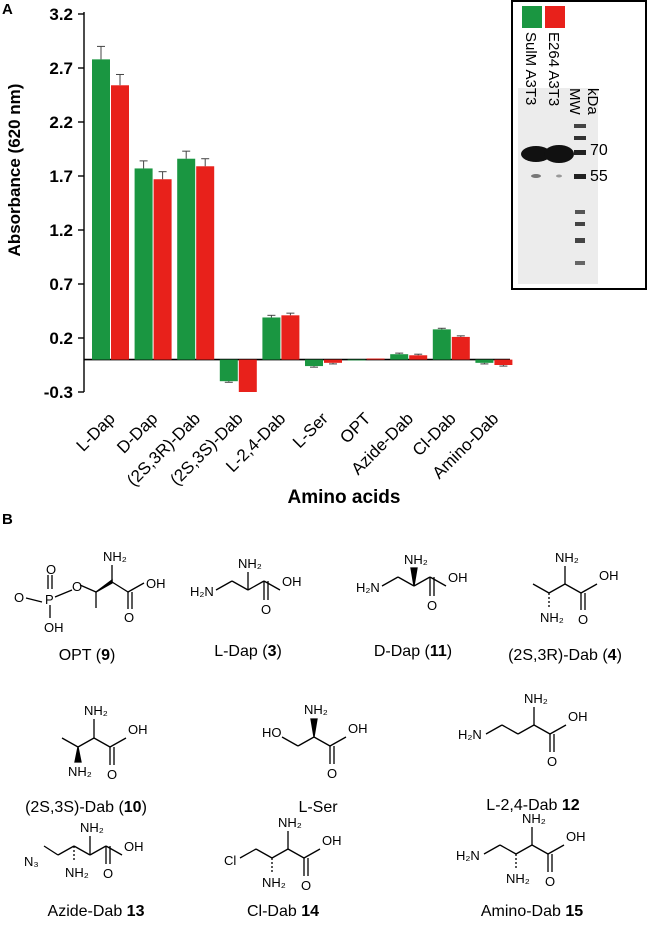  Describe the element at coordinates (248, 586) in the screenshot. I see `structure-l-dap` at that location.